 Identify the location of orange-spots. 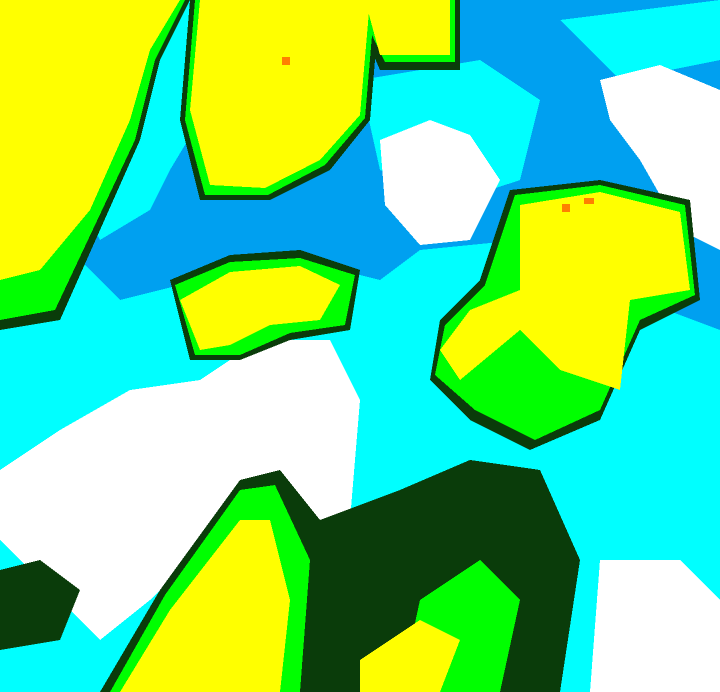
(438, 134).